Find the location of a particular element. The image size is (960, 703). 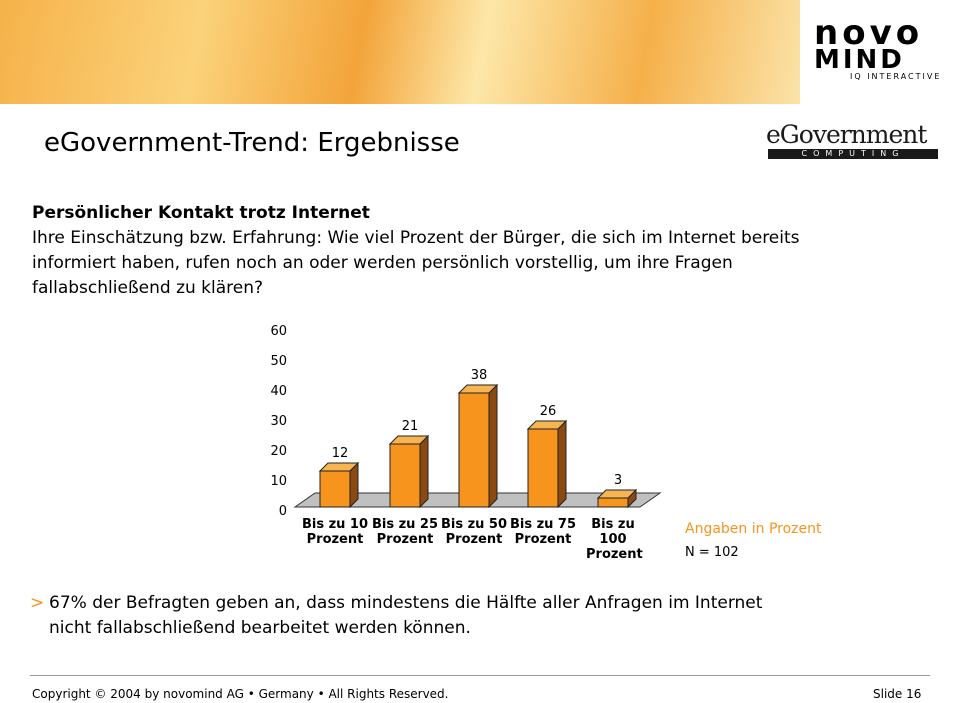

value-label: 12 is located at coordinates (340, 453).